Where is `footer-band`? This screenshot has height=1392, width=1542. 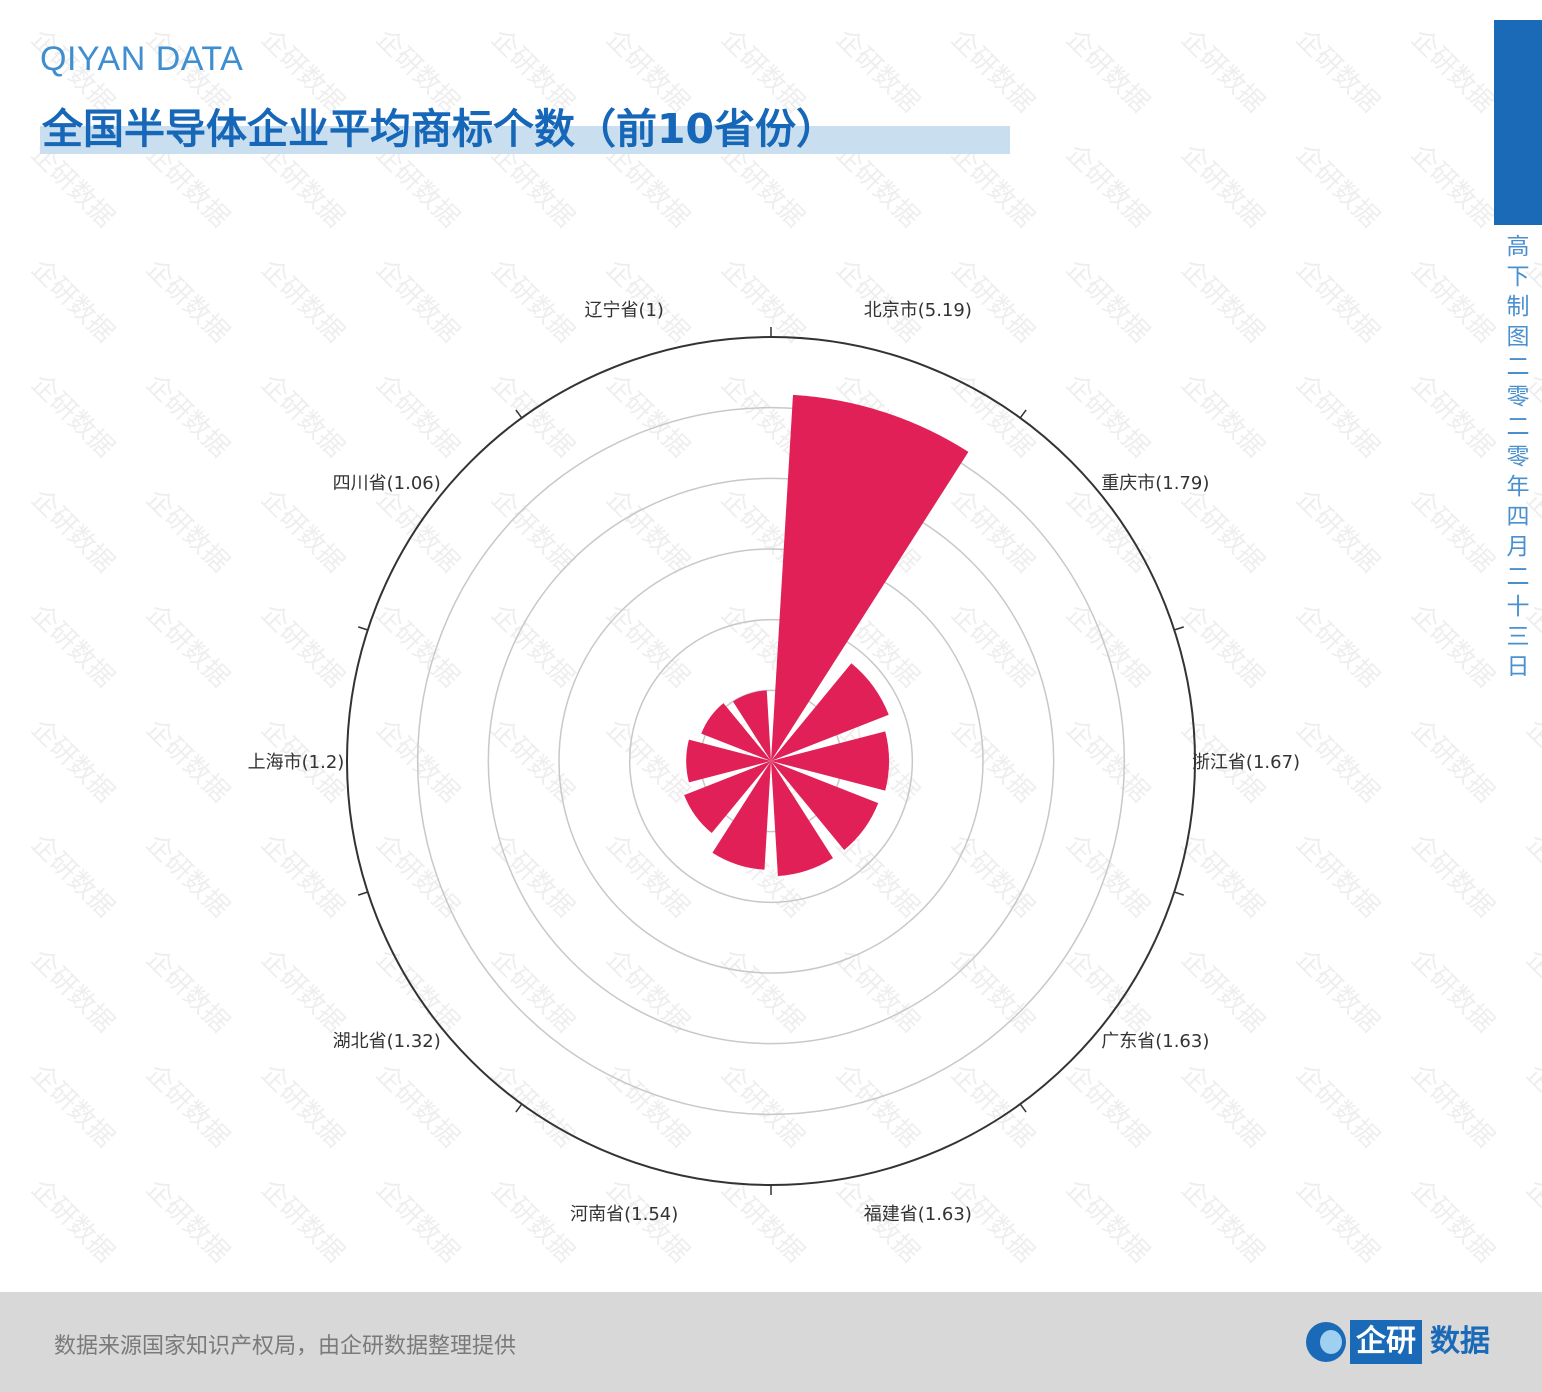 footer-band is located at coordinates (771, 1342).